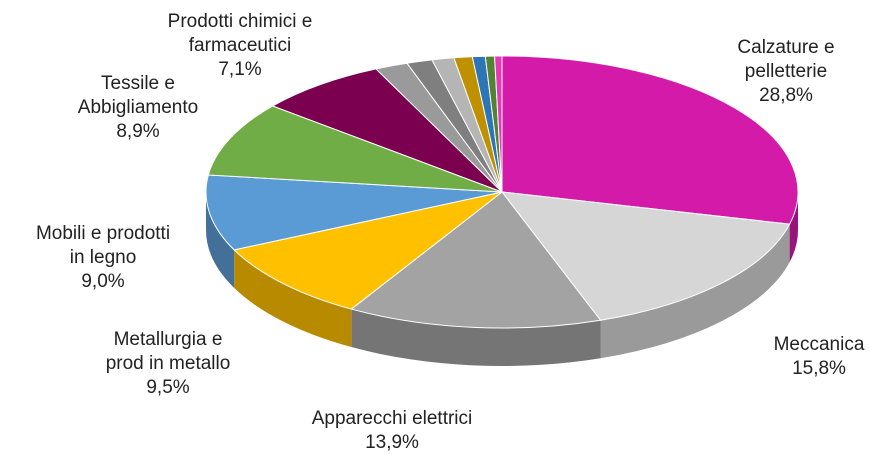 The height and width of the screenshot is (455, 870). What do you see at coordinates (168, 364) in the screenshot?
I see `label-metallurgia: Metallurgia e prod in metallo 9,5%` at bounding box center [168, 364].